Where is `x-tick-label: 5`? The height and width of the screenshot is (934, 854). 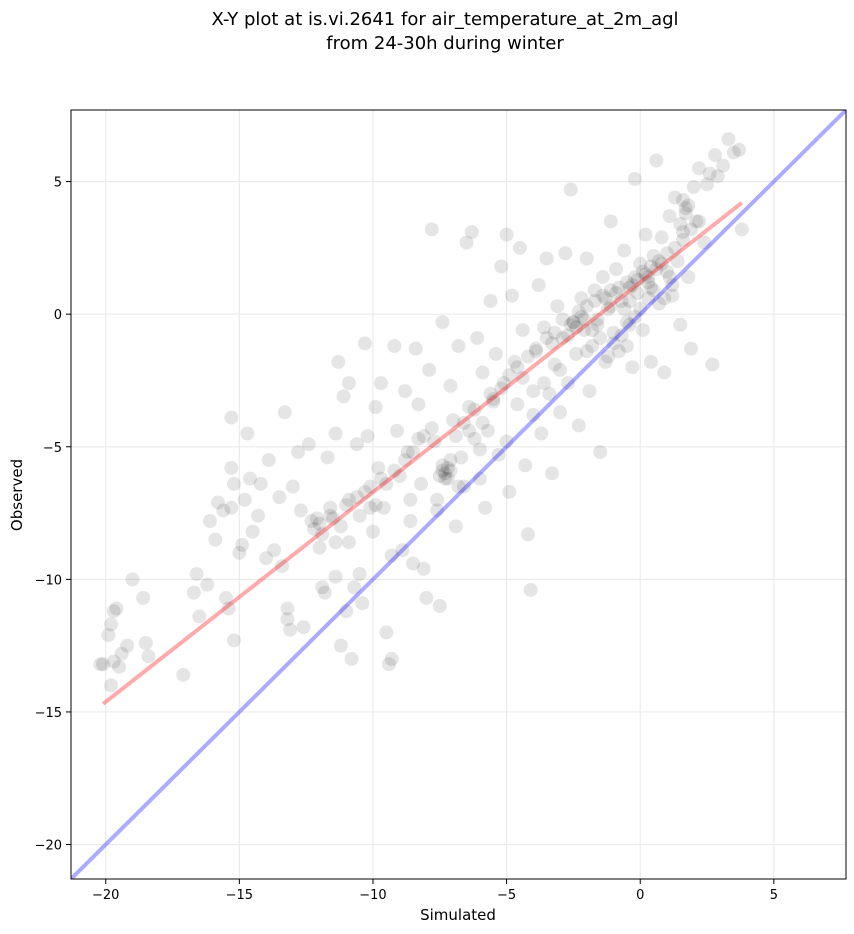 x-tick-label: 5 is located at coordinates (774, 895).